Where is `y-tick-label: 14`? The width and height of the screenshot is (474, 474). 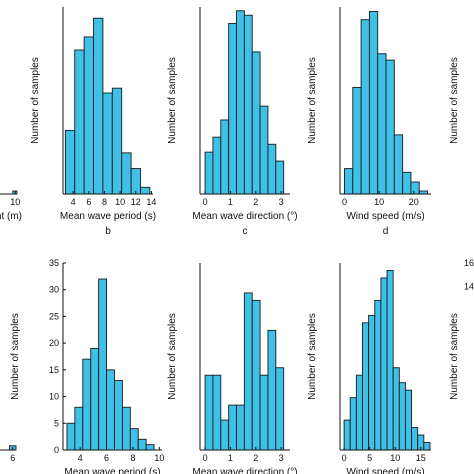
y-tick-label: 14 is located at coordinates (469, 286).